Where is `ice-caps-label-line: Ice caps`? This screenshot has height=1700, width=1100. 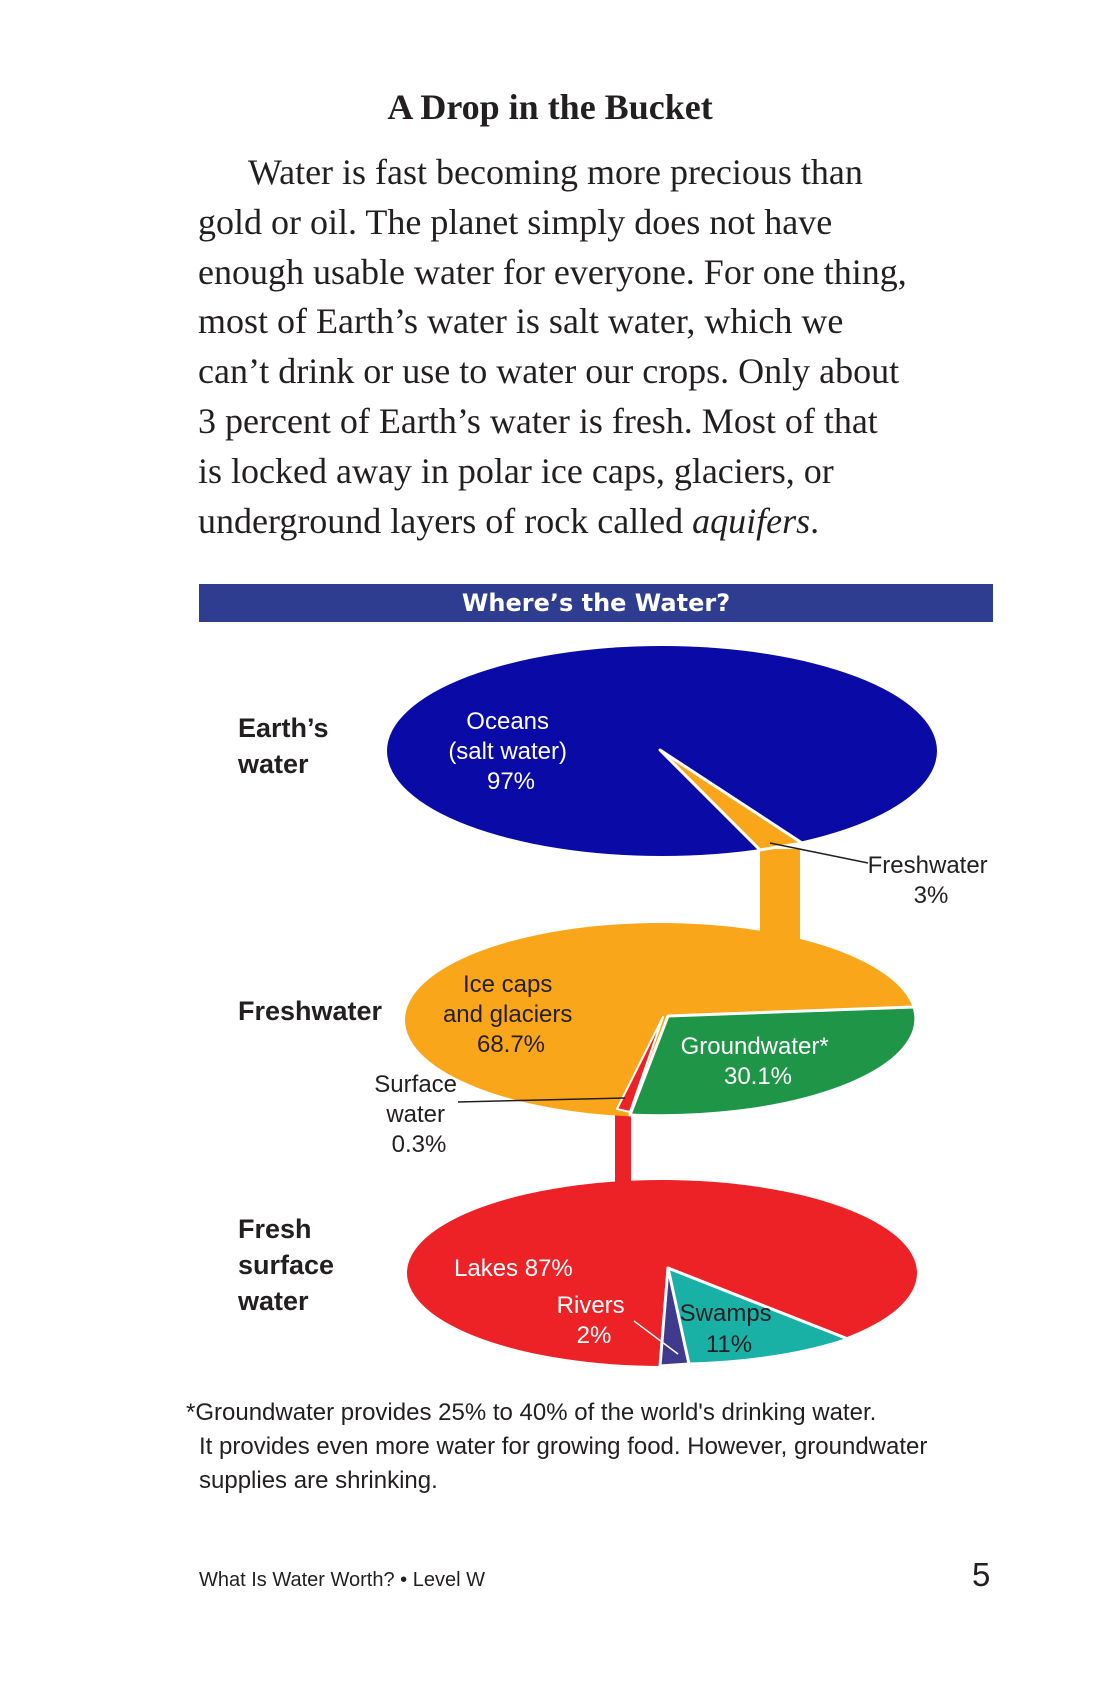
ice-caps-label-line: Ice caps is located at coordinates (507, 984).